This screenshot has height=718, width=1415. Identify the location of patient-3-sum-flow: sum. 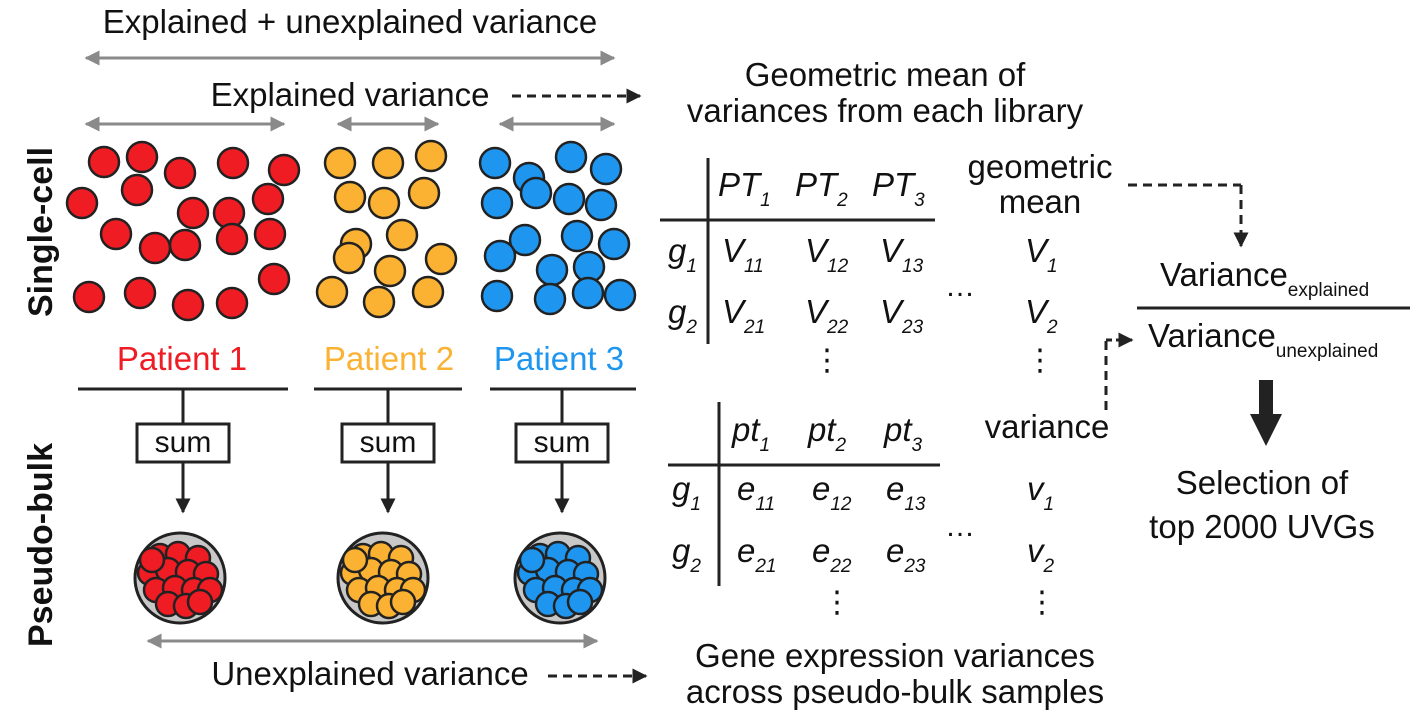
(563, 450).